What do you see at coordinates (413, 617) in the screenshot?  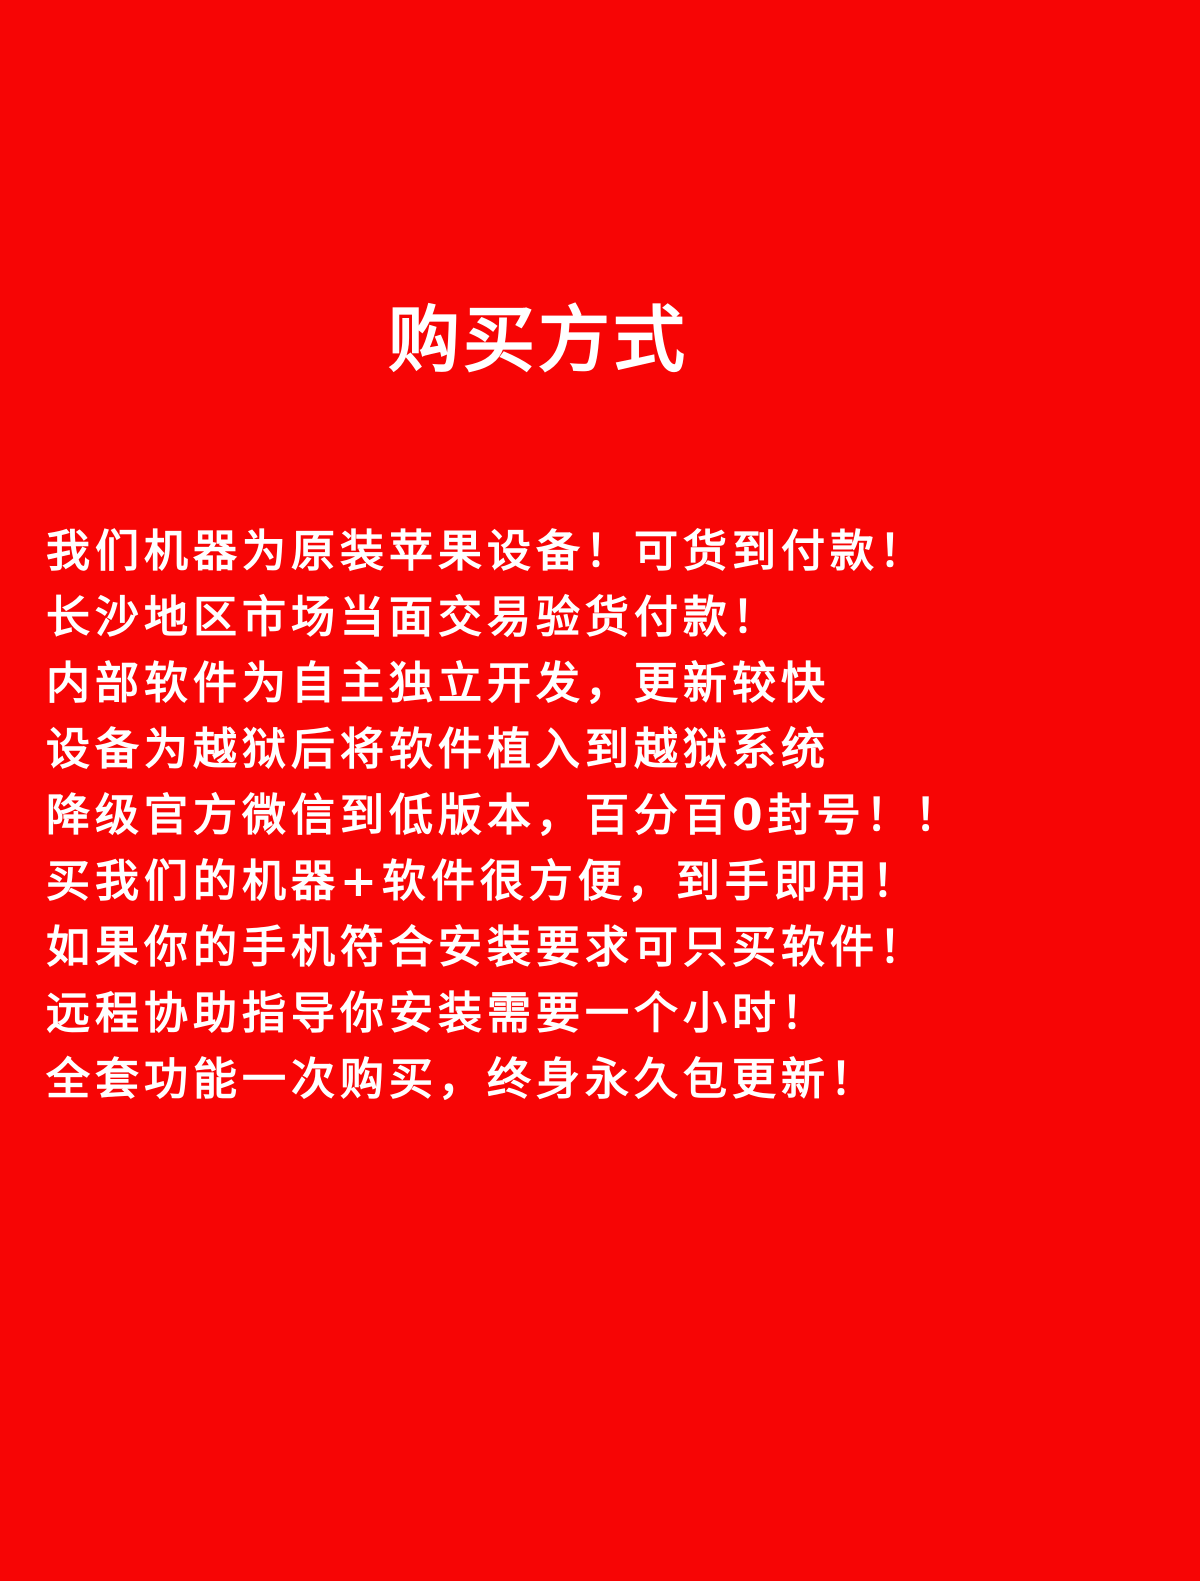 I see `info-line-local-inspection-payment: 长沙地区市场当面交易验货付款！` at bounding box center [413, 617].